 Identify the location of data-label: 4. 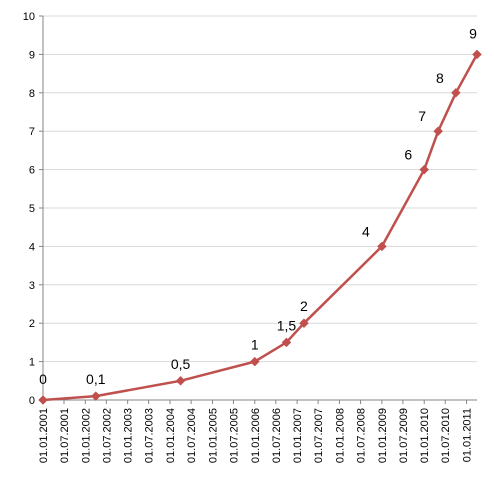
(366, 231).